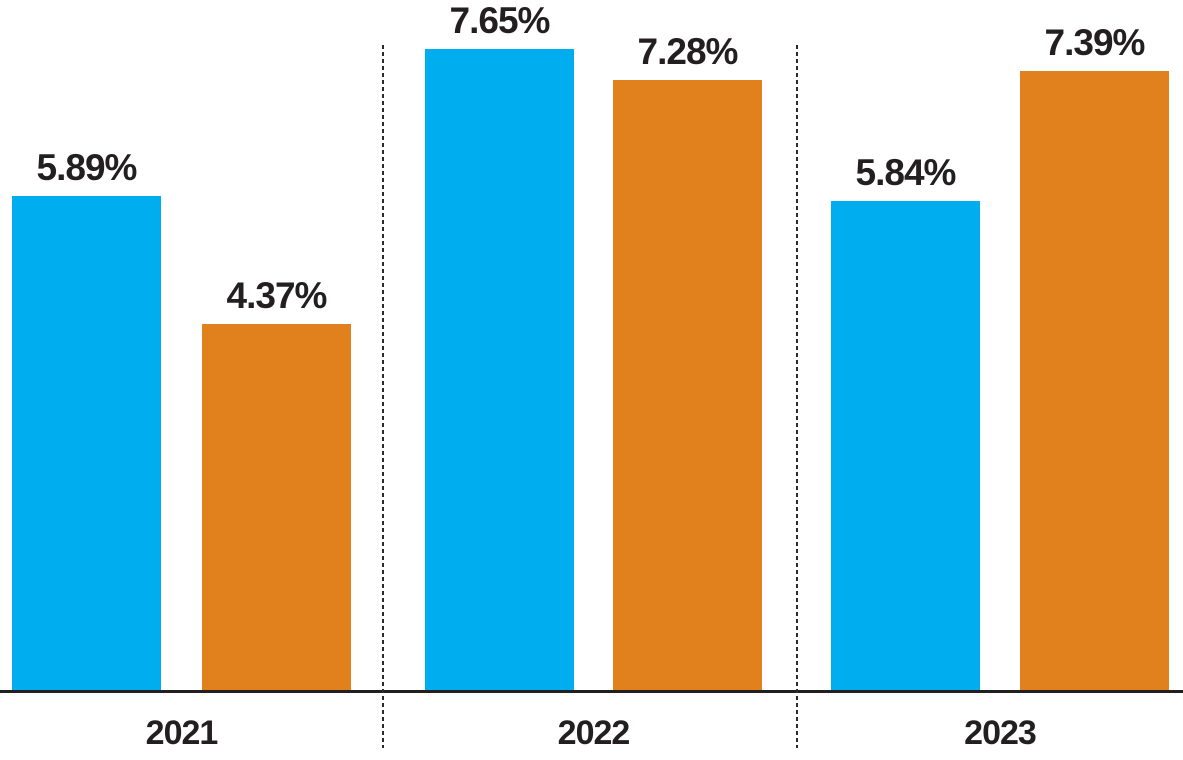 The image size is (1183, 760). Describe the element at coordinates (86, 443) in the screenshot. I see `bar-2021-blue-series` at that location.